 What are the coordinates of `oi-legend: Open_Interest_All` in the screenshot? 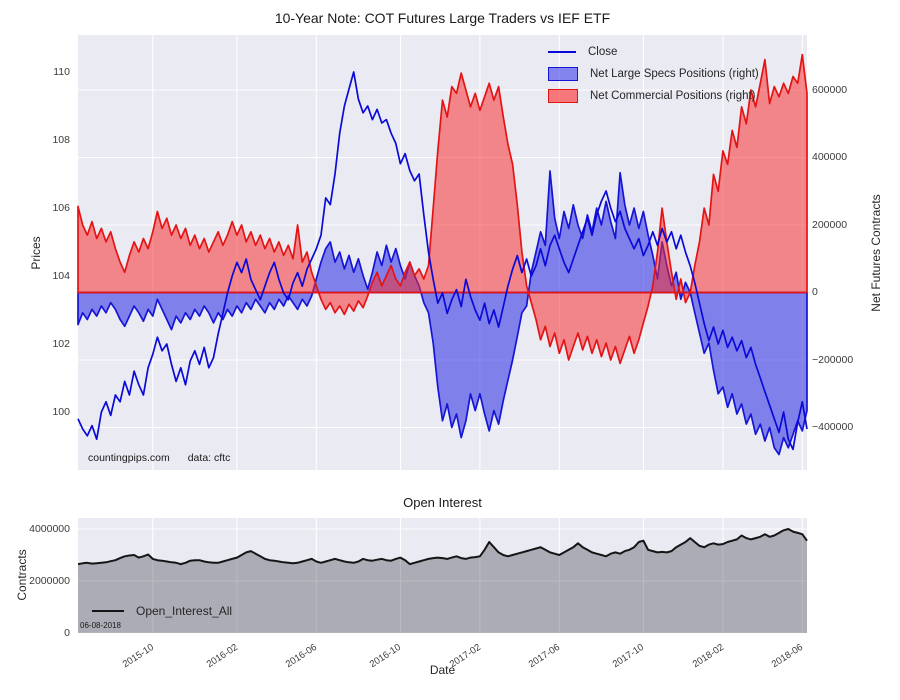 It's located at (162, 611).